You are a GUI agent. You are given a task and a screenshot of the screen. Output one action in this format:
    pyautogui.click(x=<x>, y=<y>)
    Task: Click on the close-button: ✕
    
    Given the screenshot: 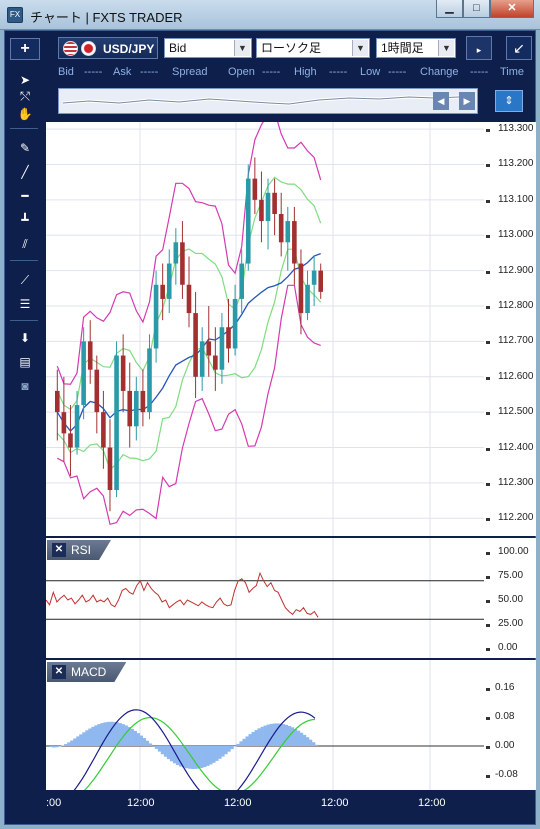 What is the action you would take?
    pyautogui.click(x=512, y=9)
    